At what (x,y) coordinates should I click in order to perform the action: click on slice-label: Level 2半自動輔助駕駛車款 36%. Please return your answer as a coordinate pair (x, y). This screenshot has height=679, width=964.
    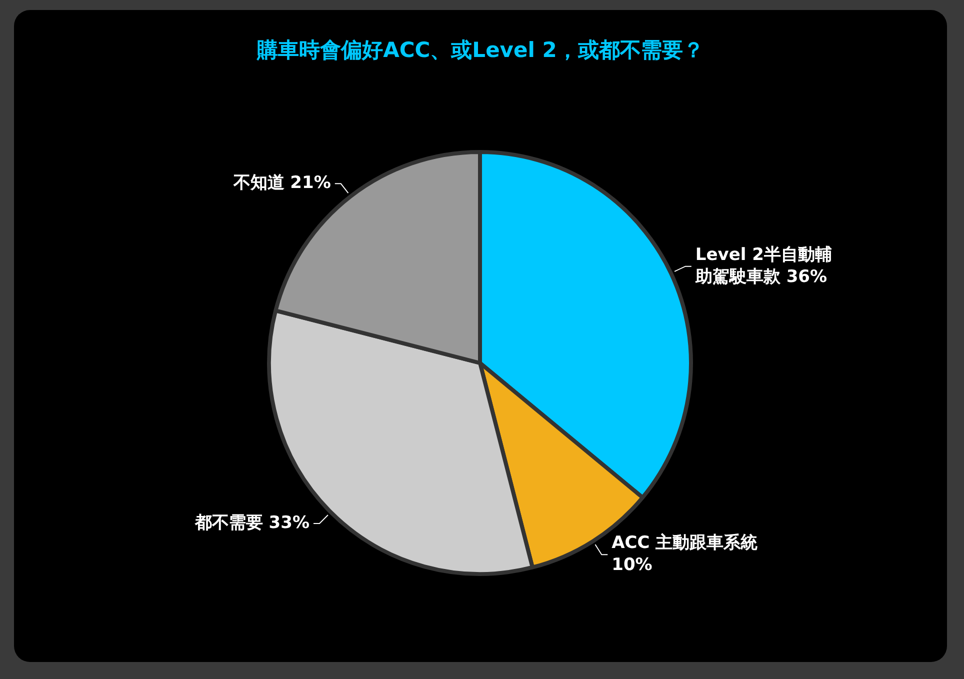
    Looking at the image, I should click on (763, 265).